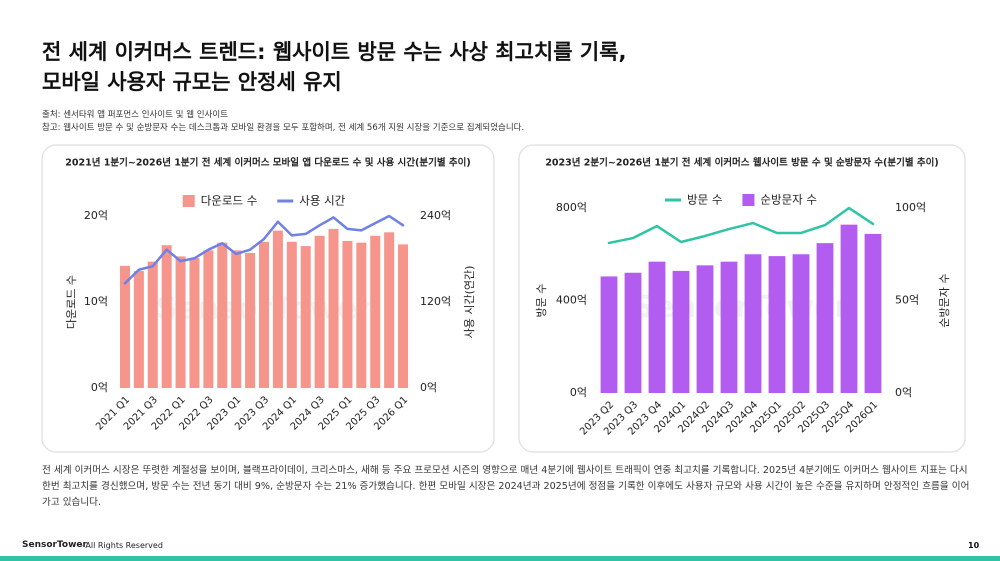 The height and width of the screenshot is (561, 1000). What do you see at coordinates (334, 52) in the screenshot?
I see `slide-title: 전 세계 이커머스 트렌드: 웹사이트 방문 수는 사상 최고치를 기록,` at bounding box center [334, 52].